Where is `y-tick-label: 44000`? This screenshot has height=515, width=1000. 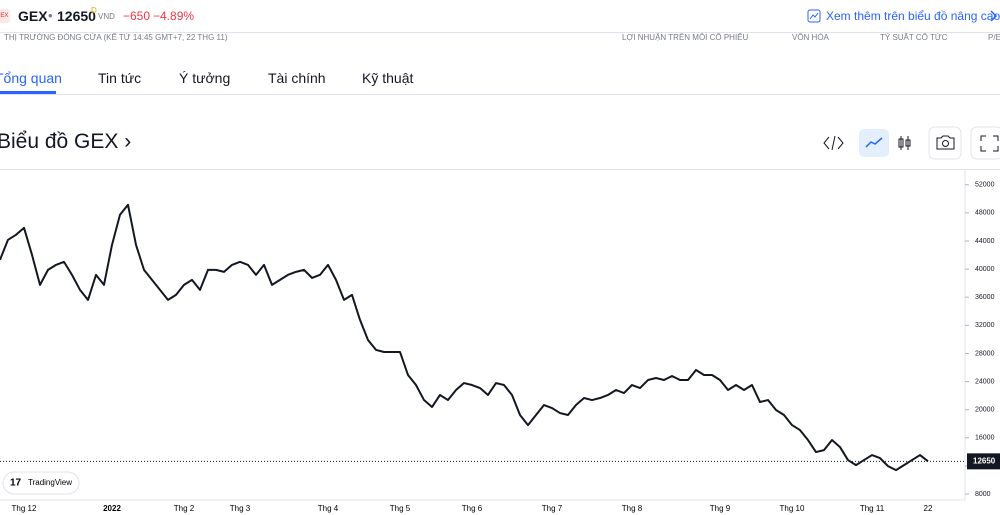
y-tick-label: 44000 is located at coordinates (985, 241).